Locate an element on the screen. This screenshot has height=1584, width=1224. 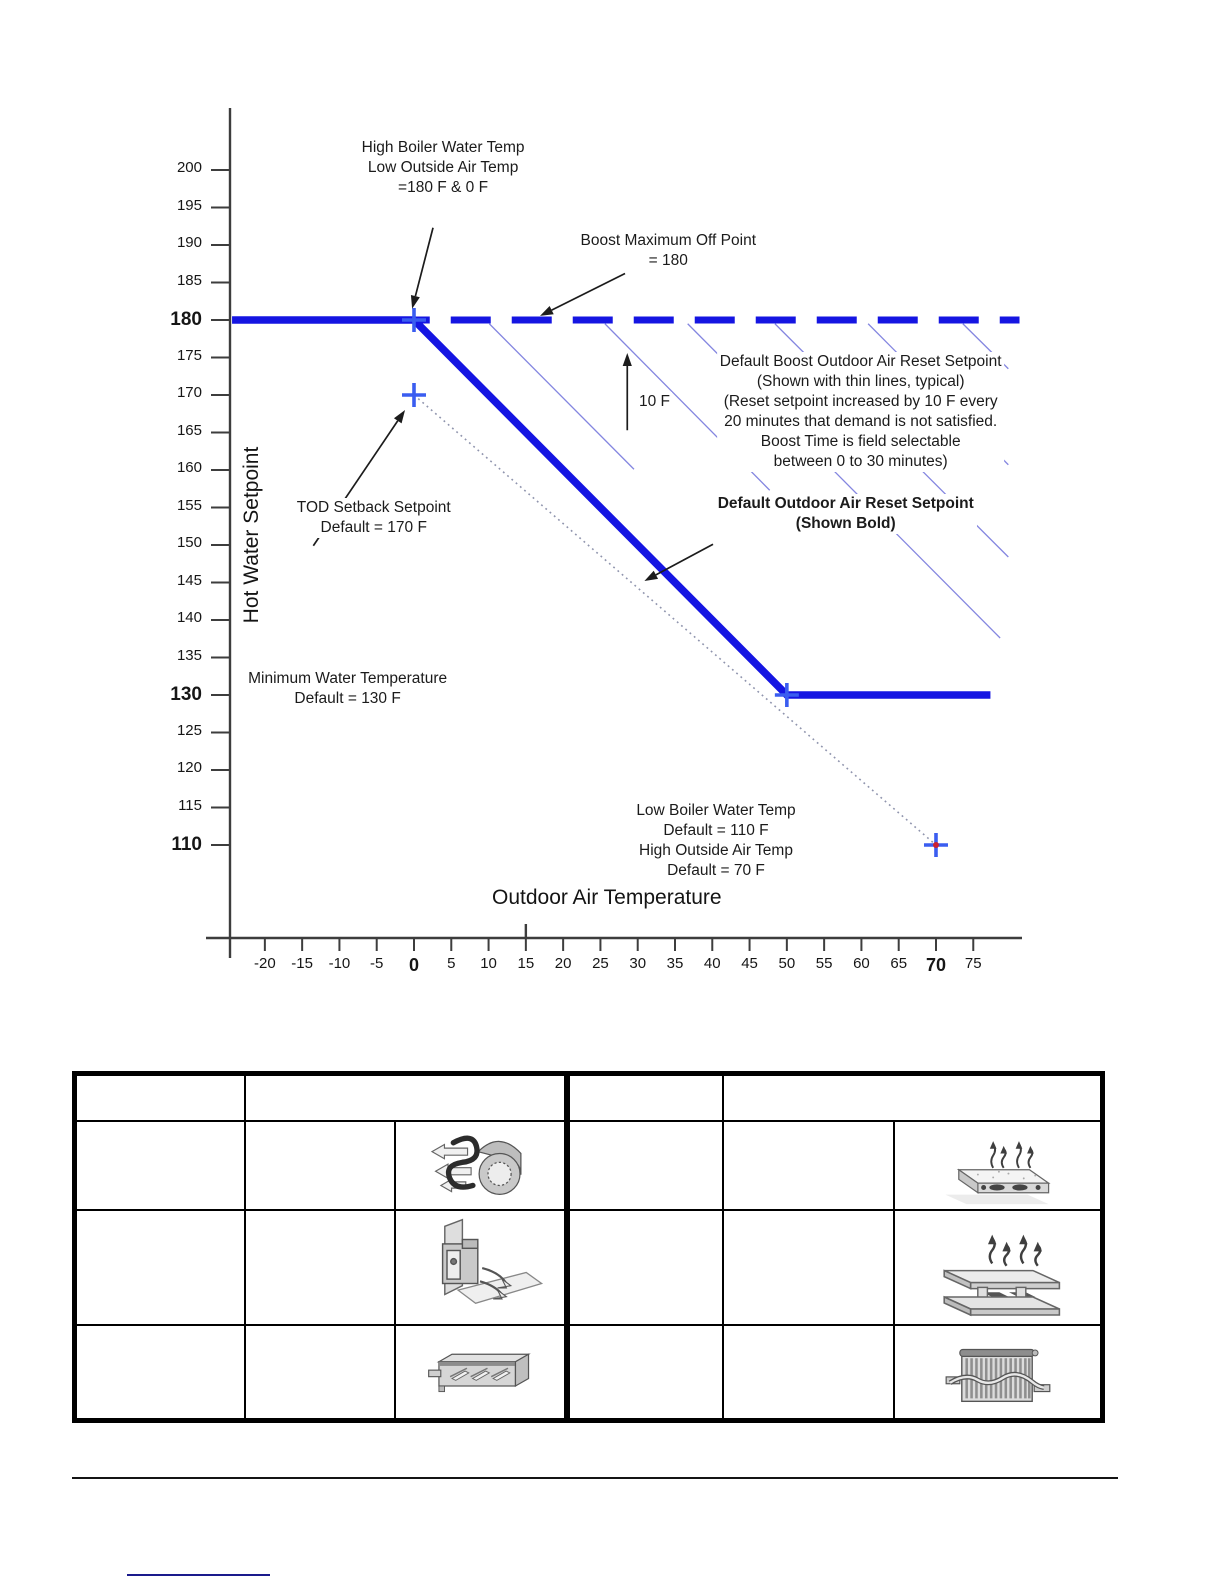
default-outdoor-air-reset-bold is located at coordinates (611, 507).